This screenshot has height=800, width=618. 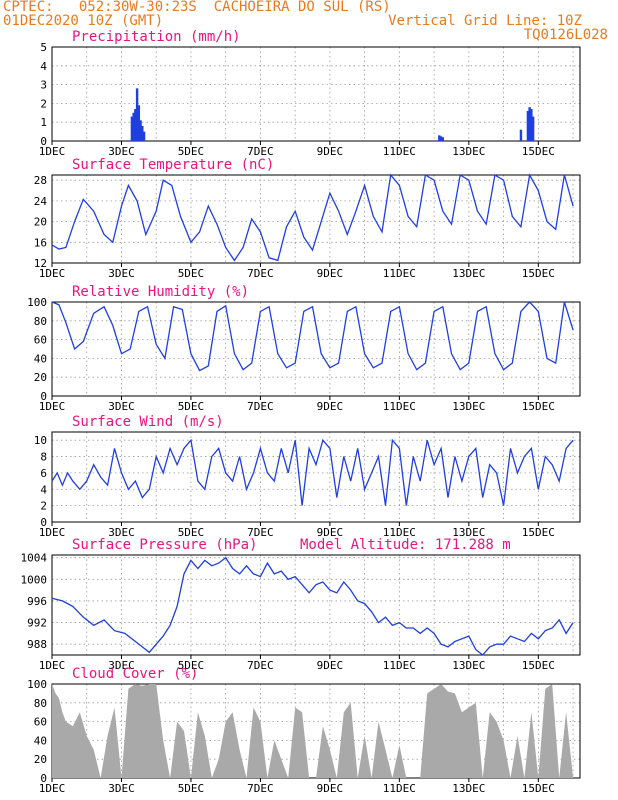 What do you see at coordinates (565, 35) in the screenshot?
I see `header-model-code: TQ0126L028` at bounding box center [565, 35].